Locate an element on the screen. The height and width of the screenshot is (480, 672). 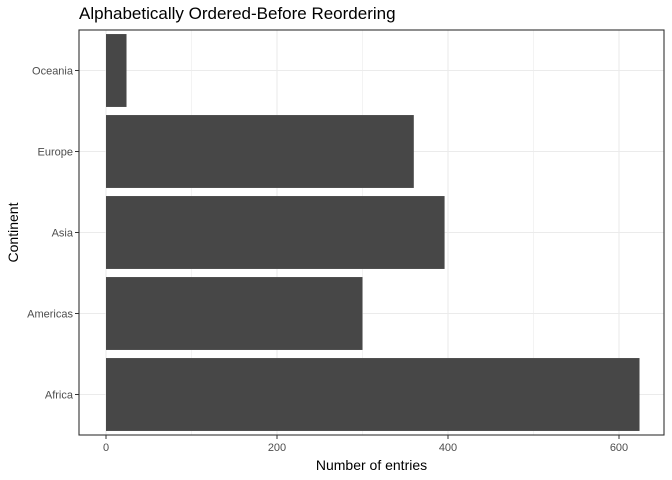
x-axis-ticks: 0 200 400 600 is located at coordinates (365, 444).